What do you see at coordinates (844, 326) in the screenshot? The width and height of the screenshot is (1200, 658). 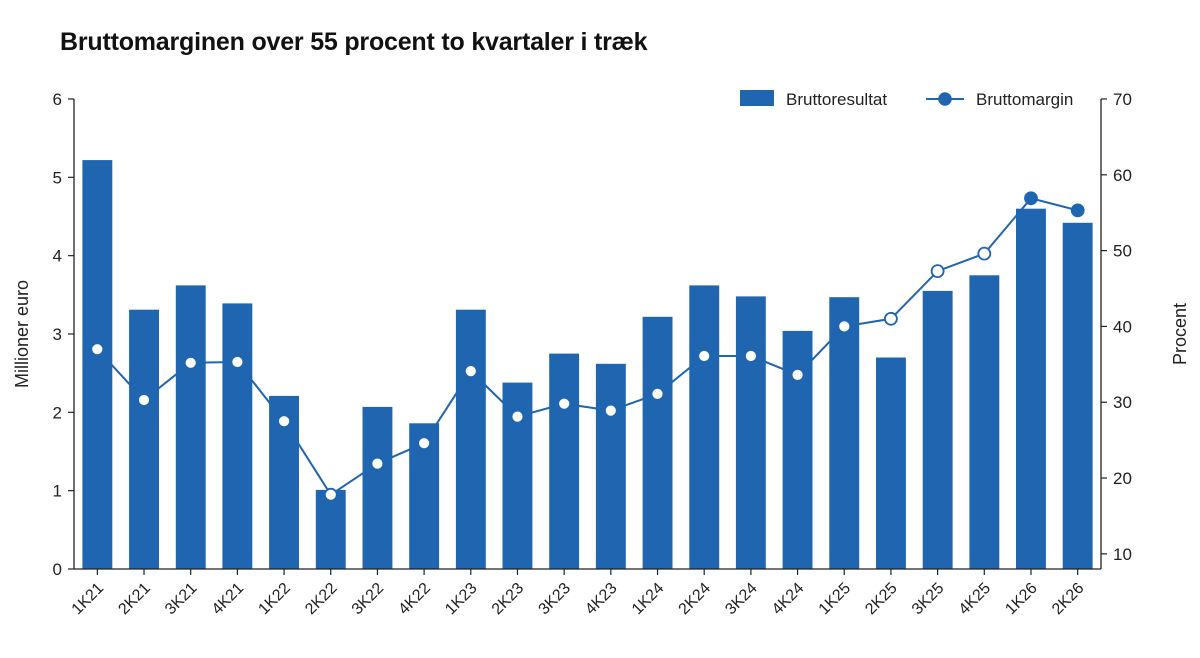 I see `margin-point-1K25` at bounding box center [844, 326].